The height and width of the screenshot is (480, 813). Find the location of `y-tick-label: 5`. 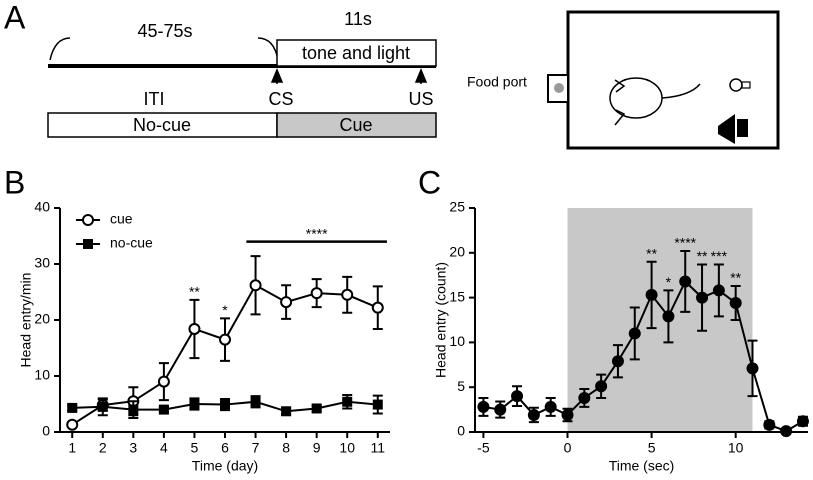

y-tick-label: 5 is located at coordinates (461, 386).